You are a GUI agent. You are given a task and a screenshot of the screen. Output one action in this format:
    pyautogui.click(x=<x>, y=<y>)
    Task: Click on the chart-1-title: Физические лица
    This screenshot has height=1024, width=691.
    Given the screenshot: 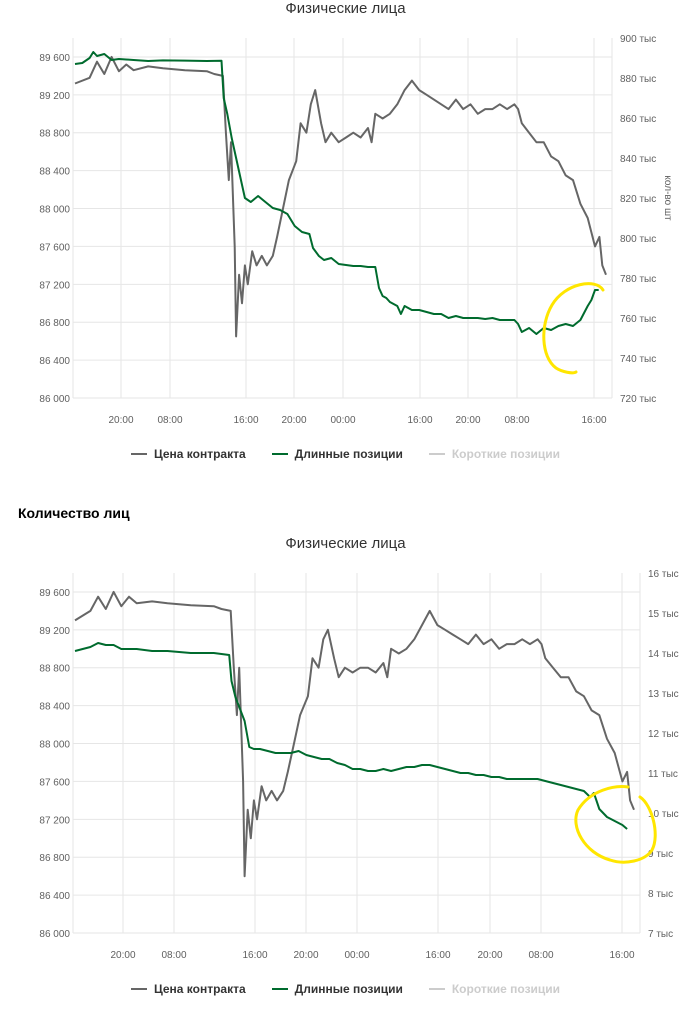 What is the action you would take?
    pyautogui.click(x=345, y=8)
    